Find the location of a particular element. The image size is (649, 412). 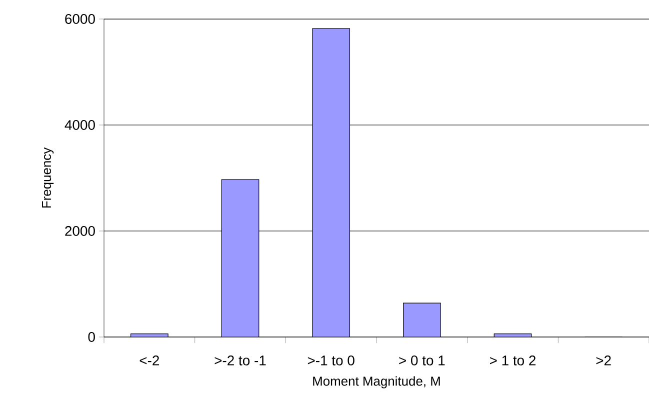

x-tick-label: <-2 is located at coordinates (149, 361).